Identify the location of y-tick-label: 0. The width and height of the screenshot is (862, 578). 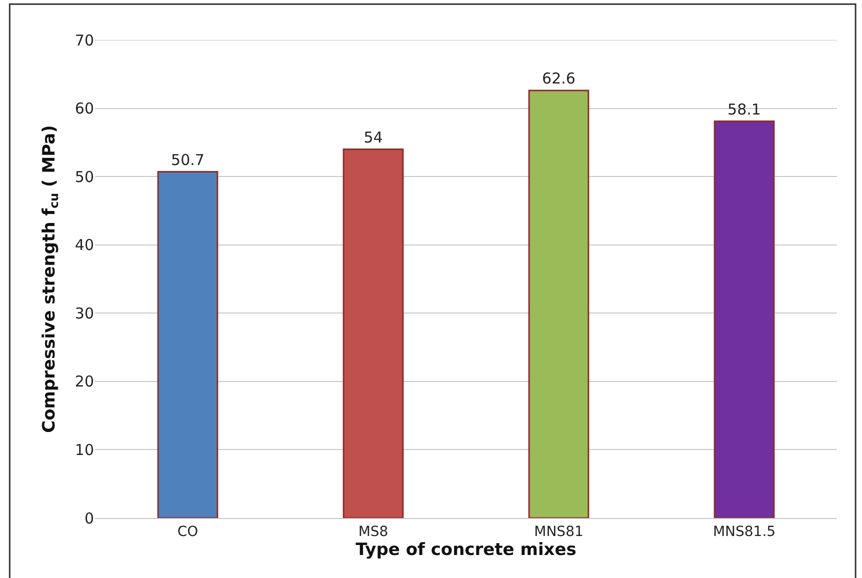
(89, 518).